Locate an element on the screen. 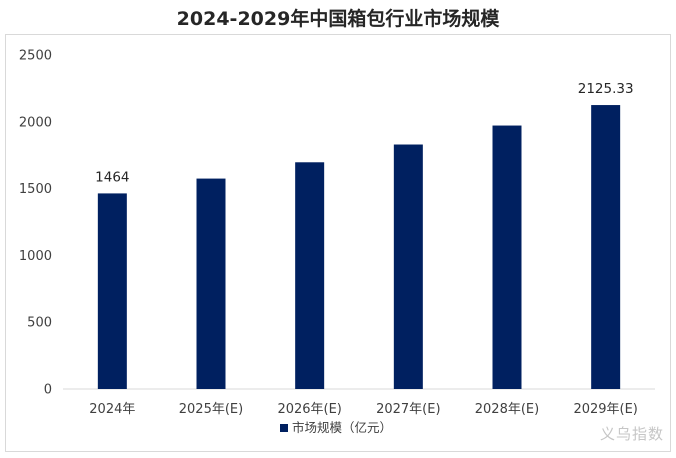 This screenshot has width=676, height=458. x-tick-label: 2027年(E) is located at coordinates (408, 409).